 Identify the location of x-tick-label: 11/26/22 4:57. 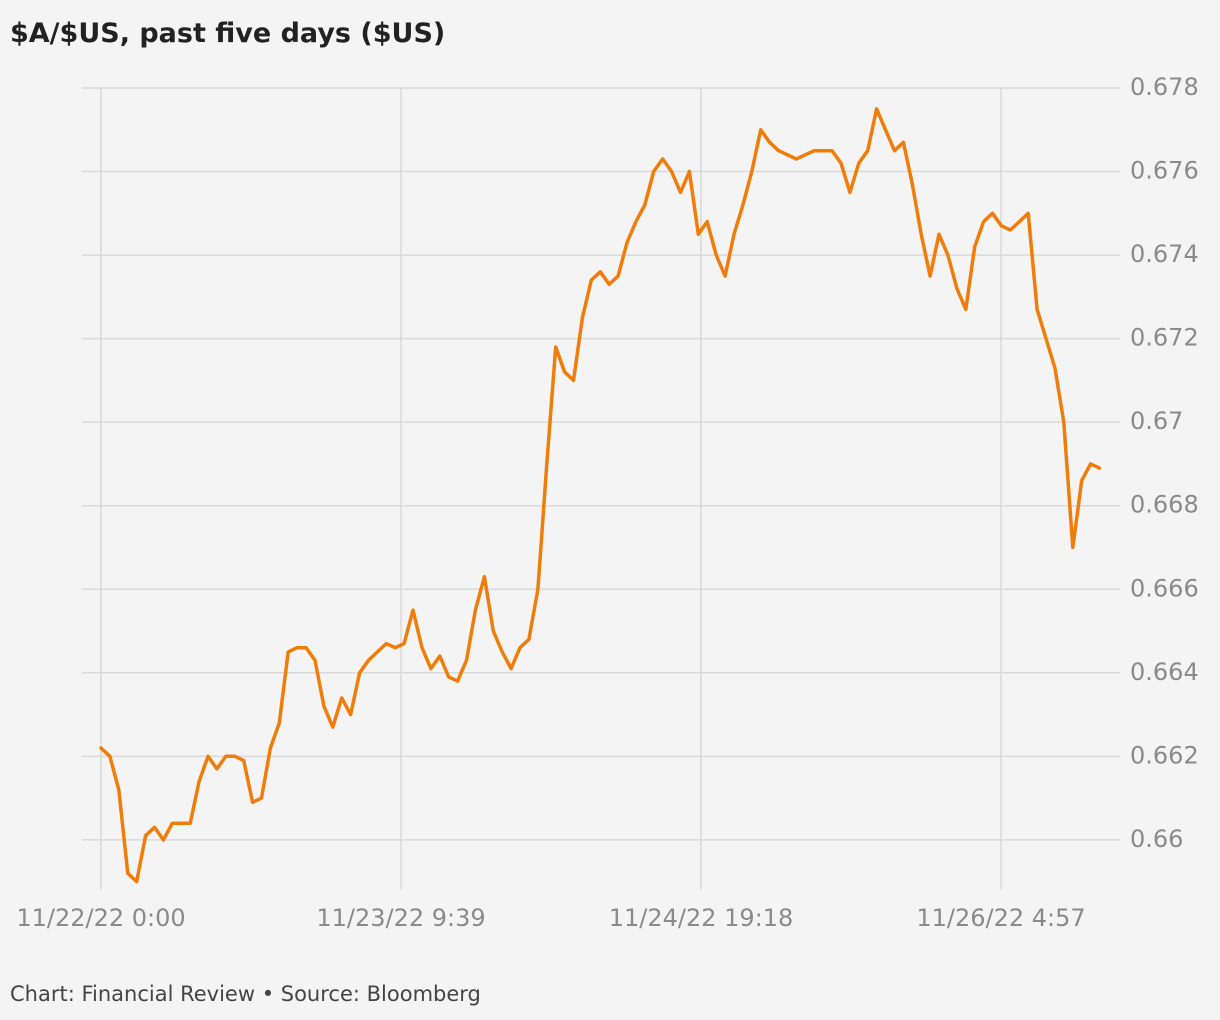
(1000, 918).